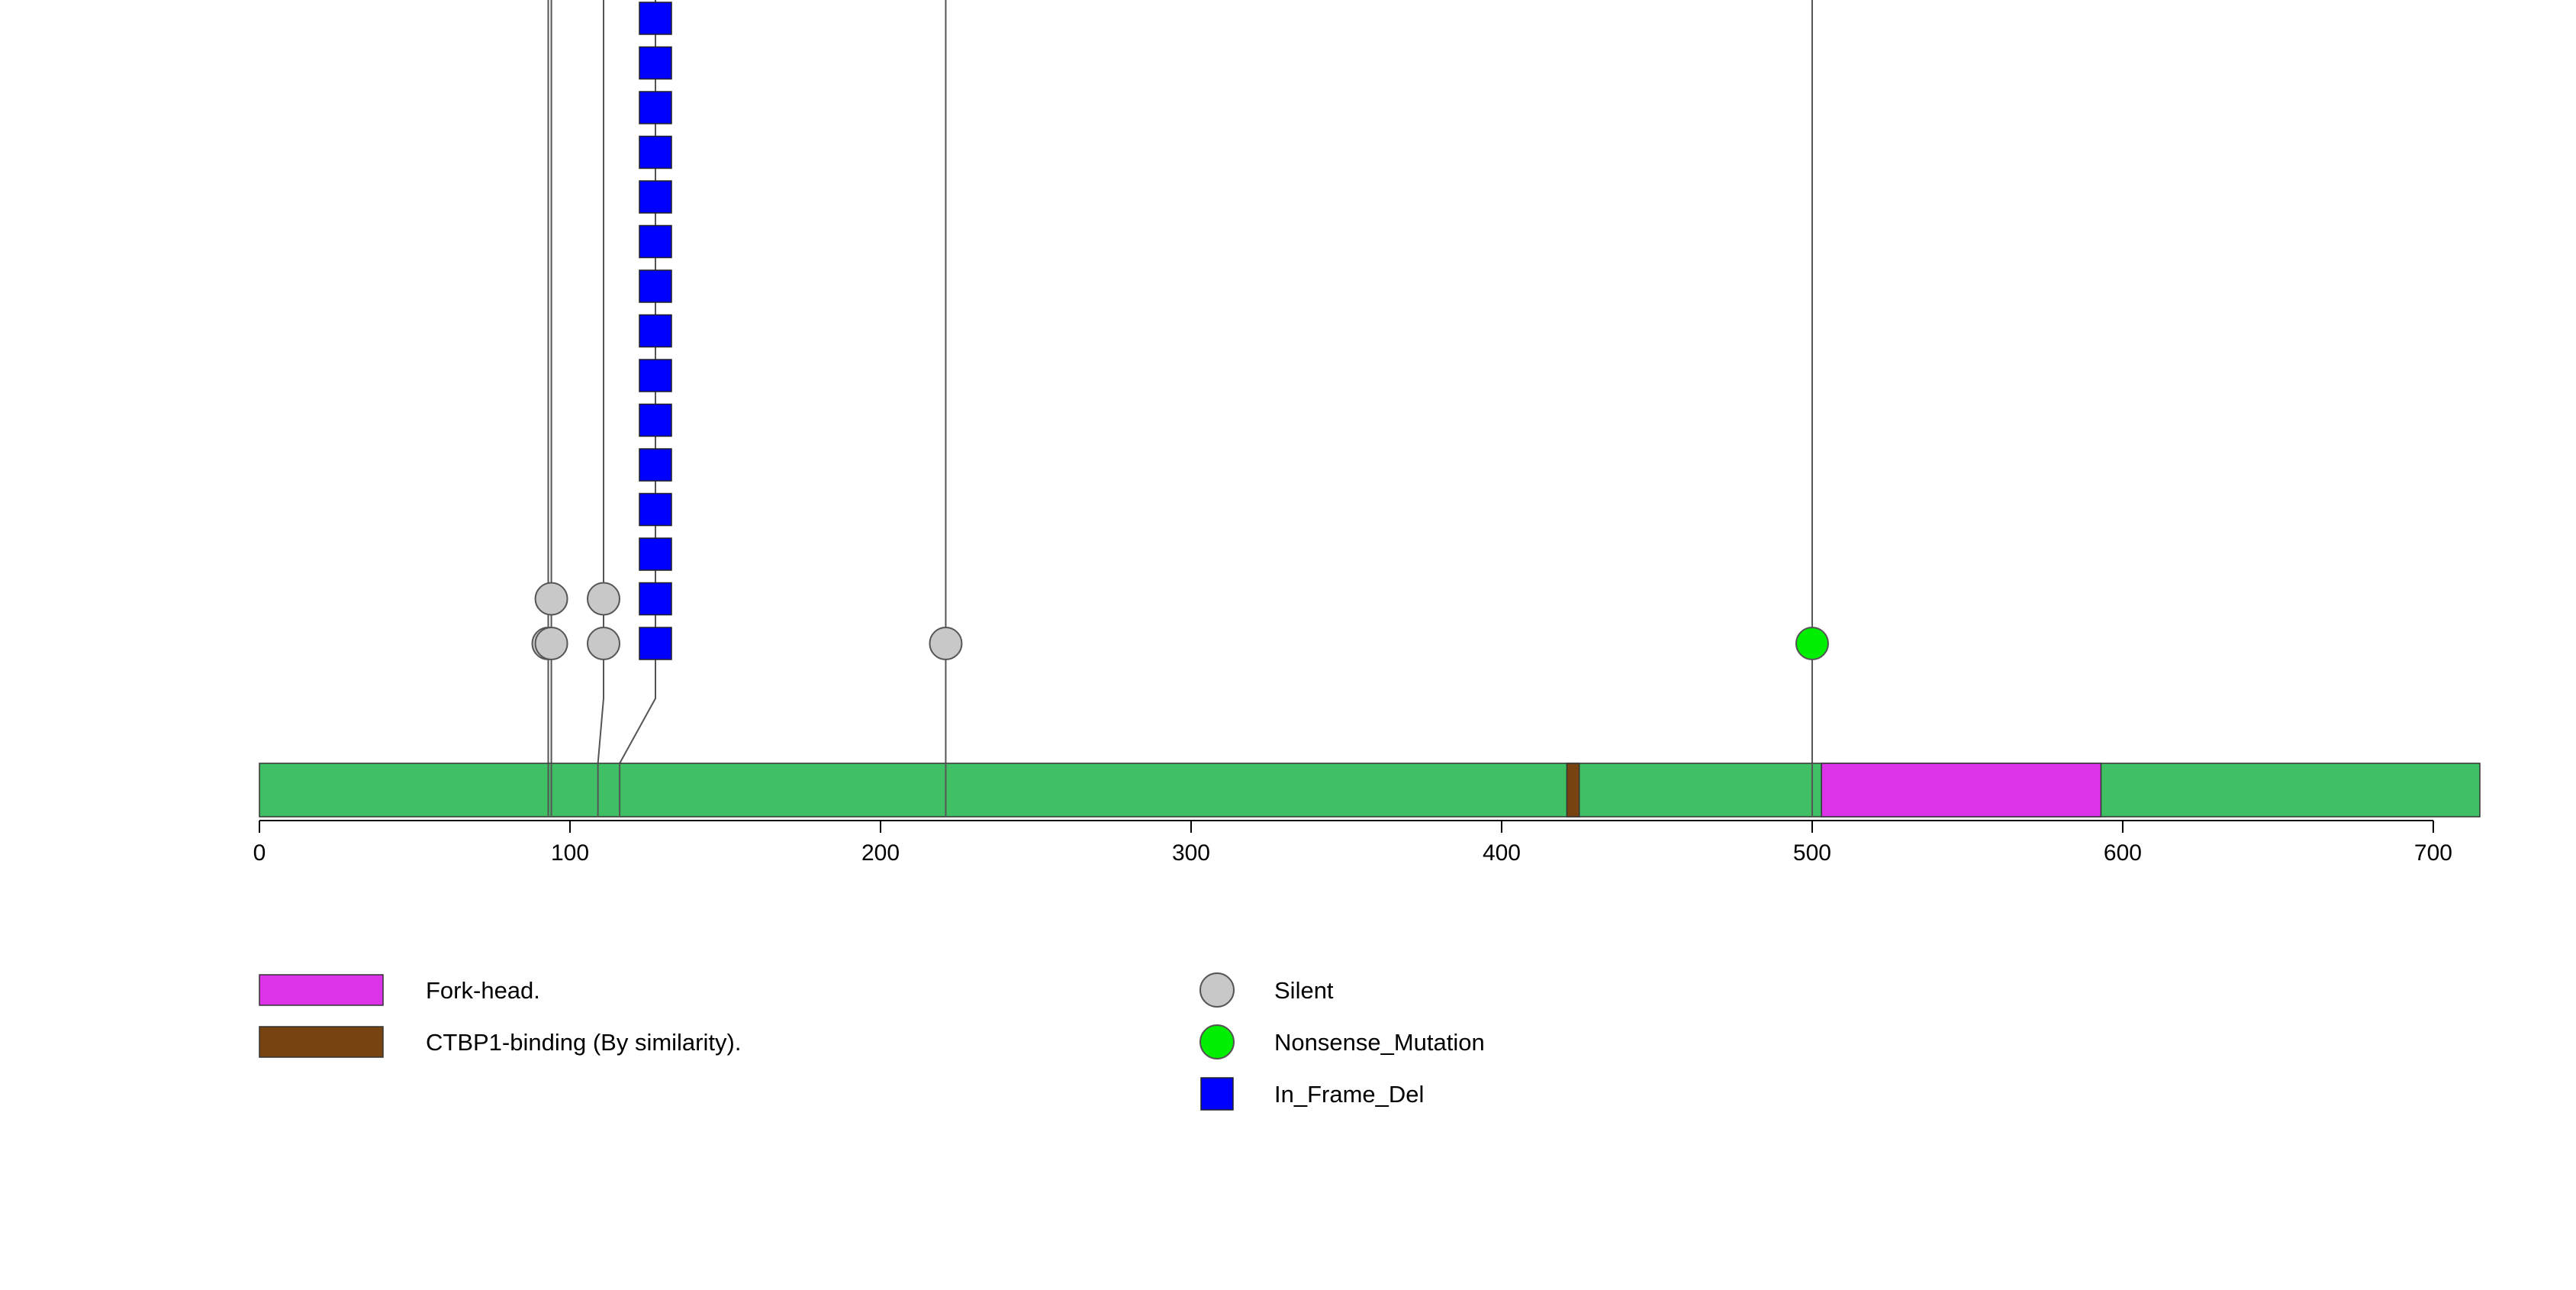 The width and height of the screenshot is (2576, 1290). What do you see at coordinates (1349, 1095) in the screenshot?
I see `legend-mutation-label: In_Frame_Del` at bounding box center [1349, 1095].